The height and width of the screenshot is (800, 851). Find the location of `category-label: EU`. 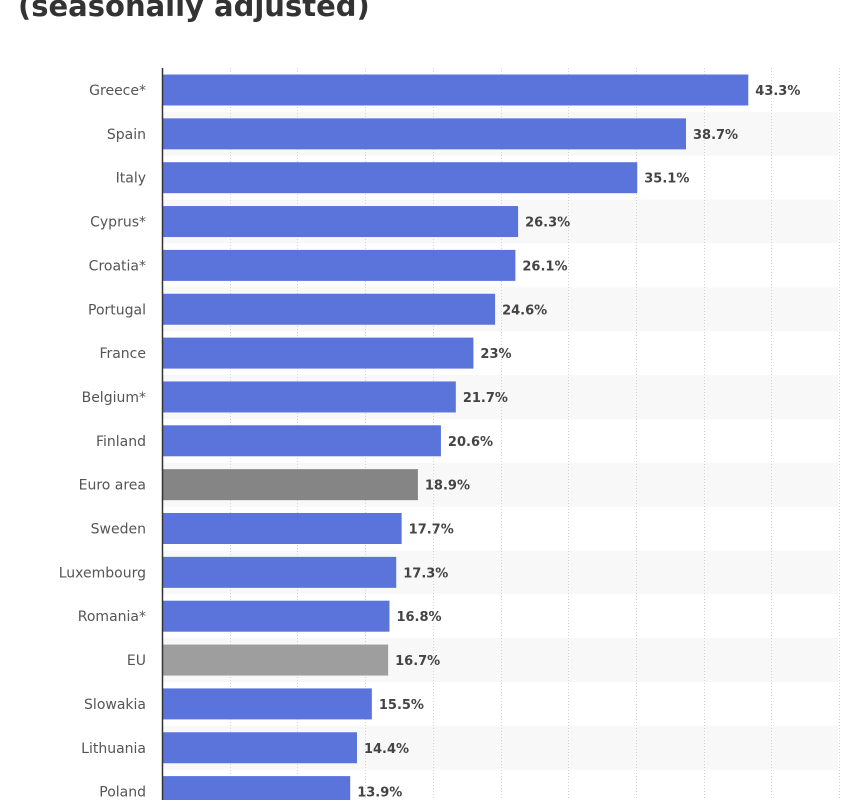

category-label: EU is located at coordinates (136, 661).